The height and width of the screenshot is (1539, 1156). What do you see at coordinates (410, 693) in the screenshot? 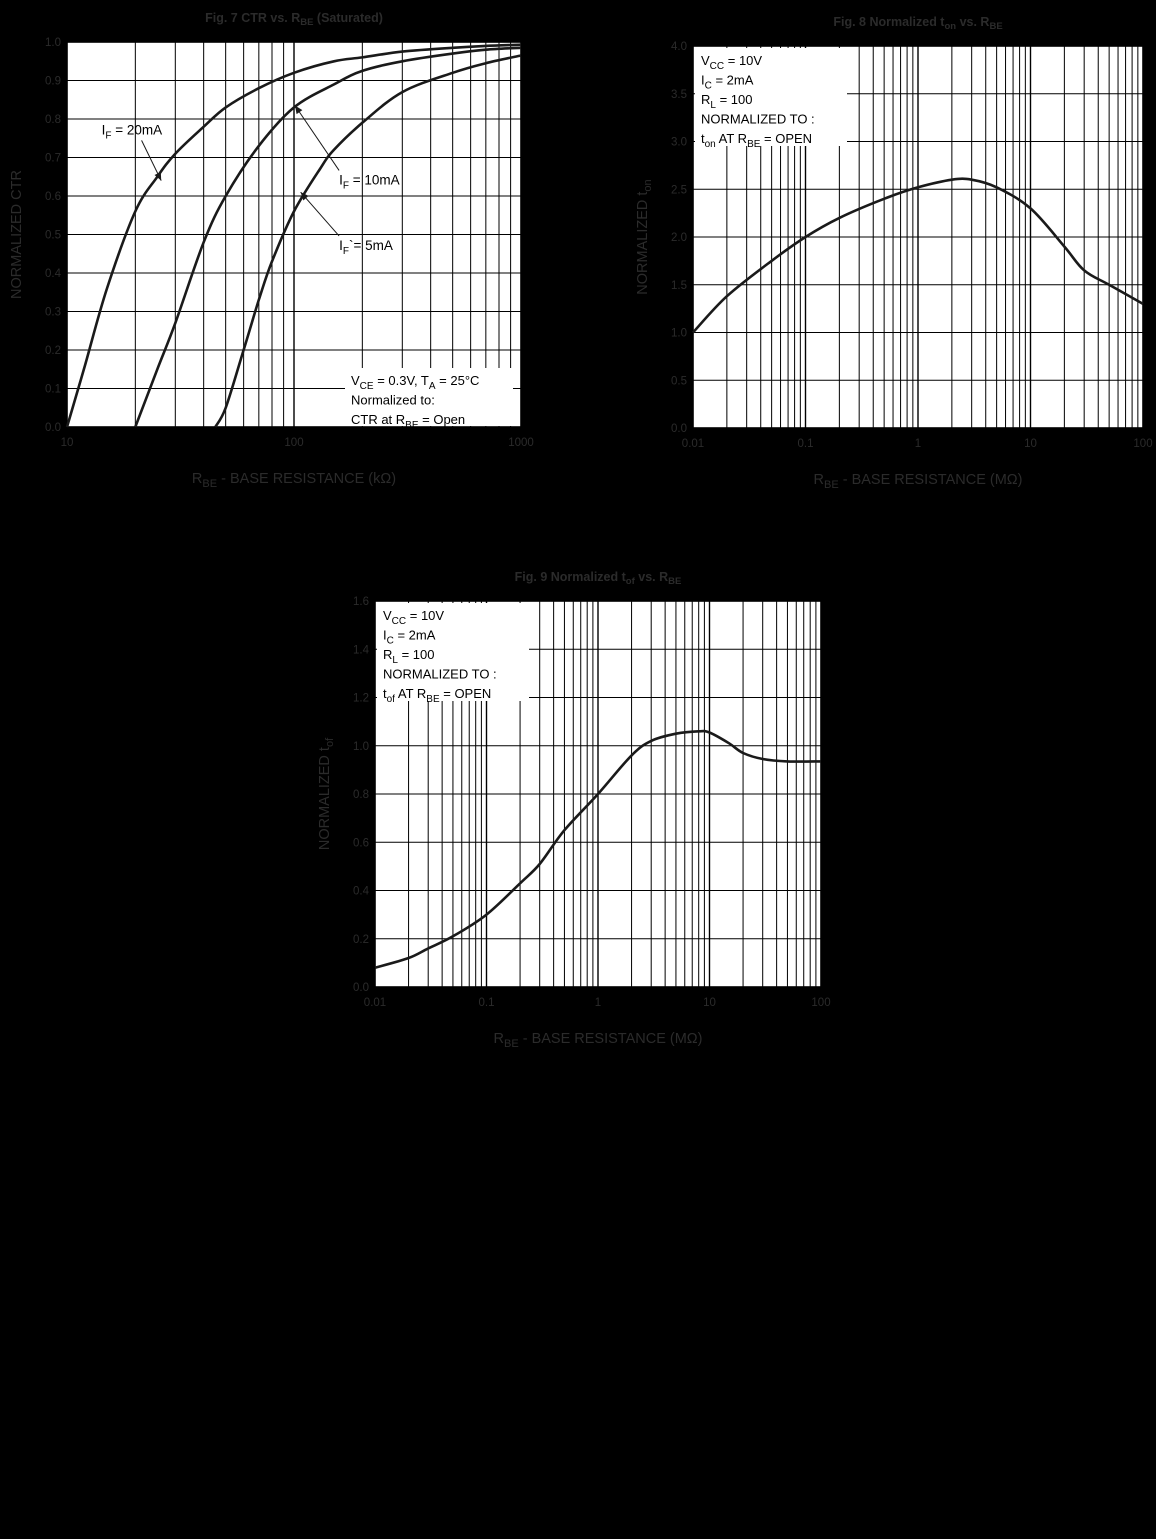
I see `annotation-segment: AT R` at bounding box center [410, 693].